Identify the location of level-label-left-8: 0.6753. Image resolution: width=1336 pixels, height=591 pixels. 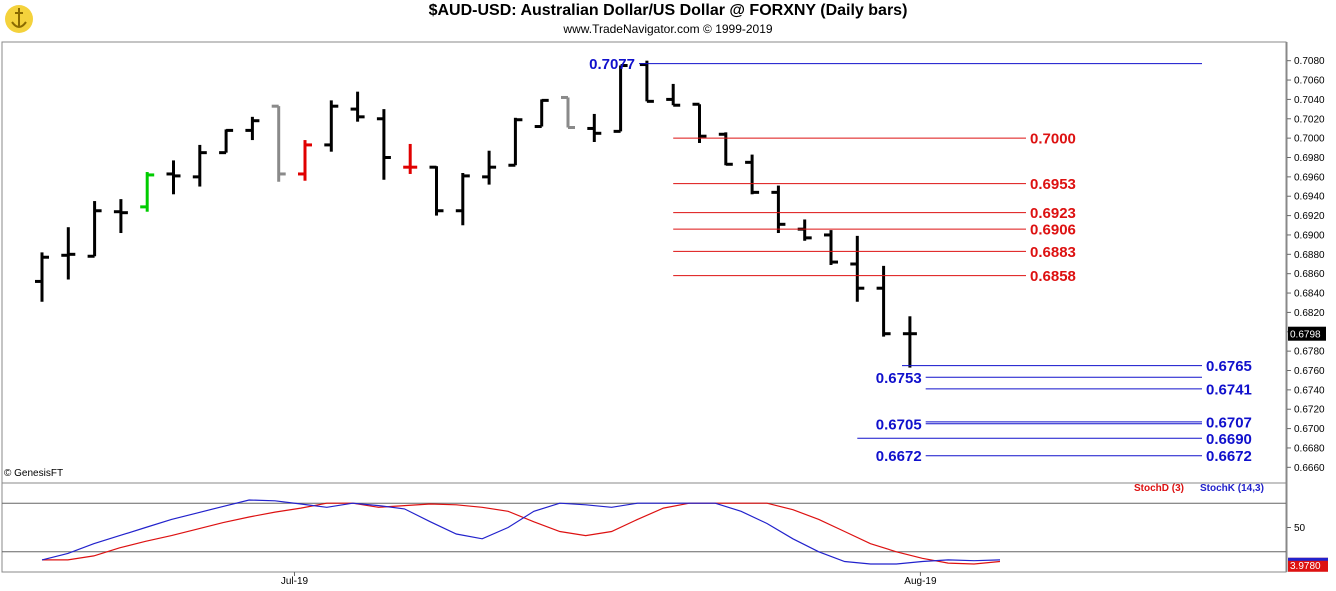
(899, 378).